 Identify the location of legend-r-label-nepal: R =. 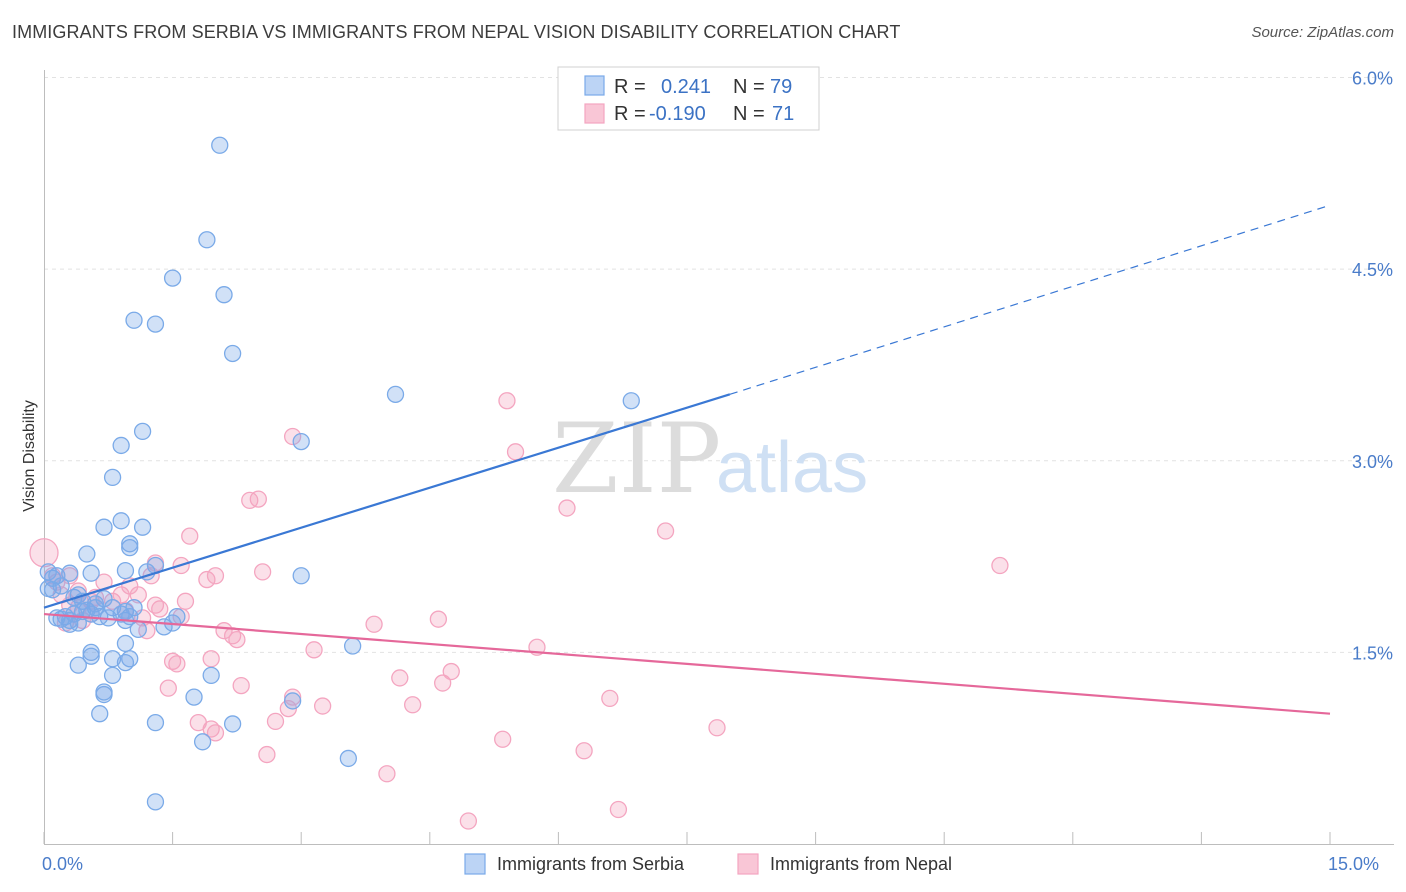
(630, 114).